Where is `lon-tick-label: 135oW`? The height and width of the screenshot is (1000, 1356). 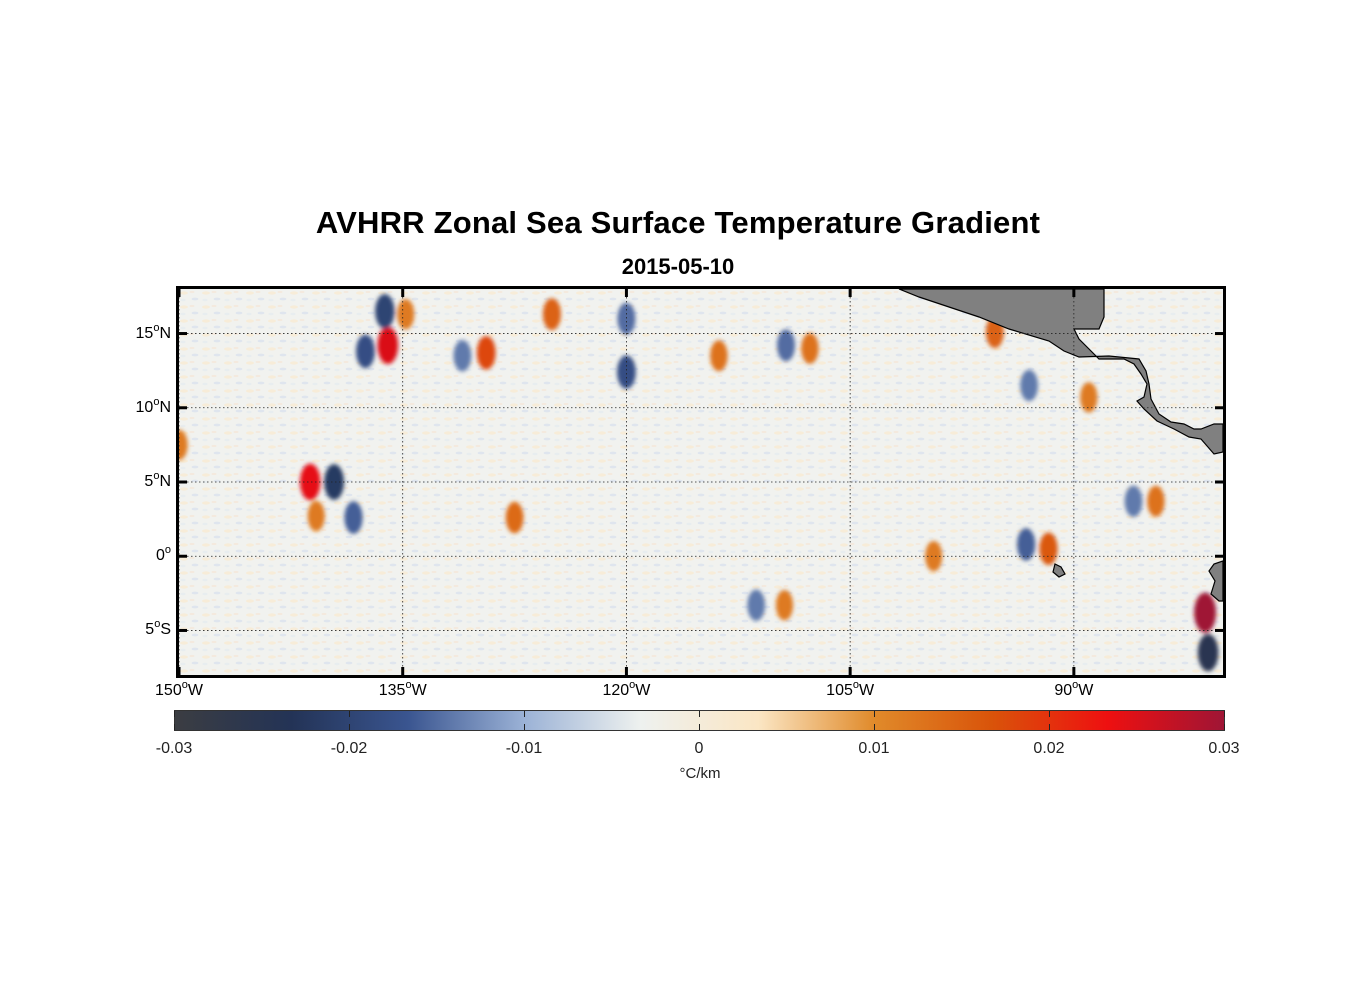 lon-tick-label: 135oW is located at coordinates (402, 689).